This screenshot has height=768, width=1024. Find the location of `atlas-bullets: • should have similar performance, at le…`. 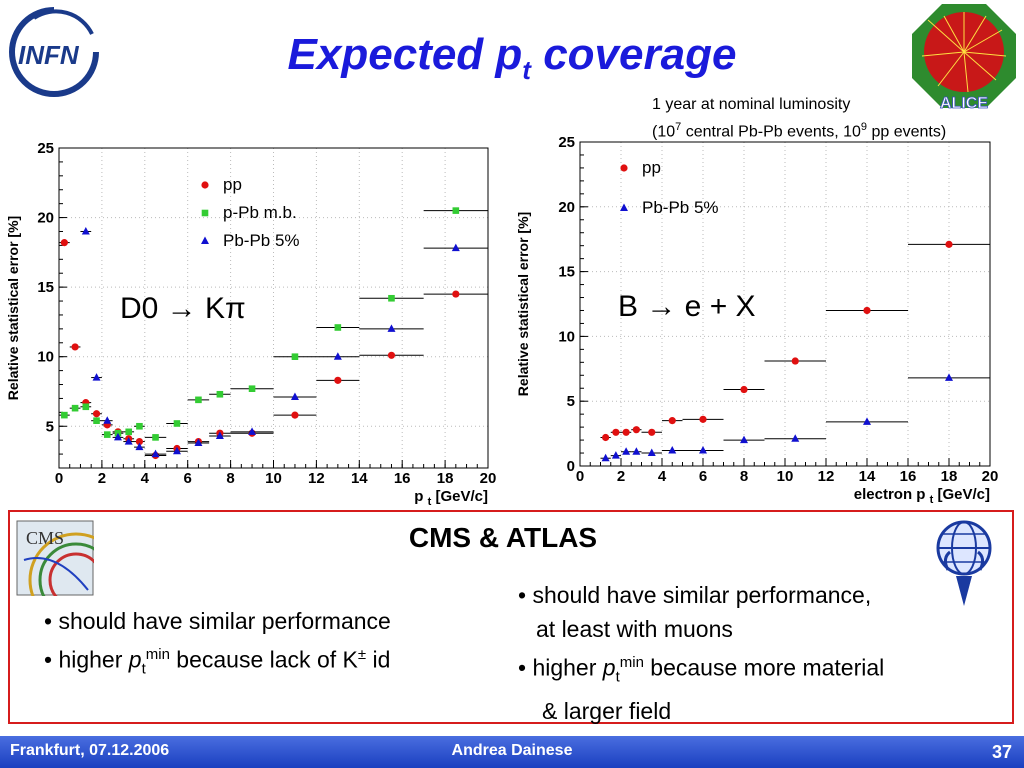

atlas-bullets: • should have similar performance, at le… is located at coordinates (701, 653).